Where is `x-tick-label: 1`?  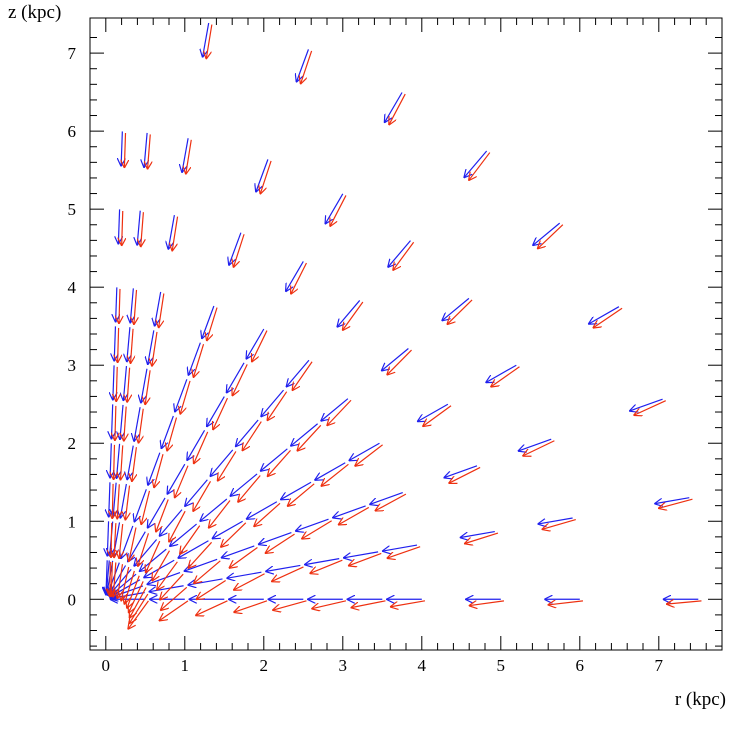
x-tick-label: 1 is located at coordinates (185, 665).